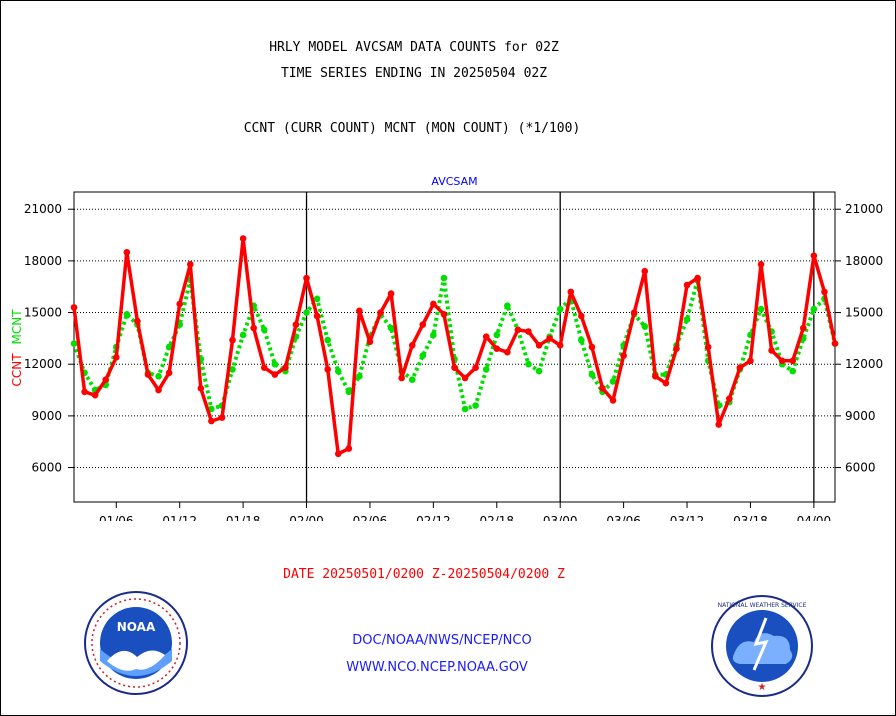  I want to click on y-tick-label-right: 18000, so click(864, 261).